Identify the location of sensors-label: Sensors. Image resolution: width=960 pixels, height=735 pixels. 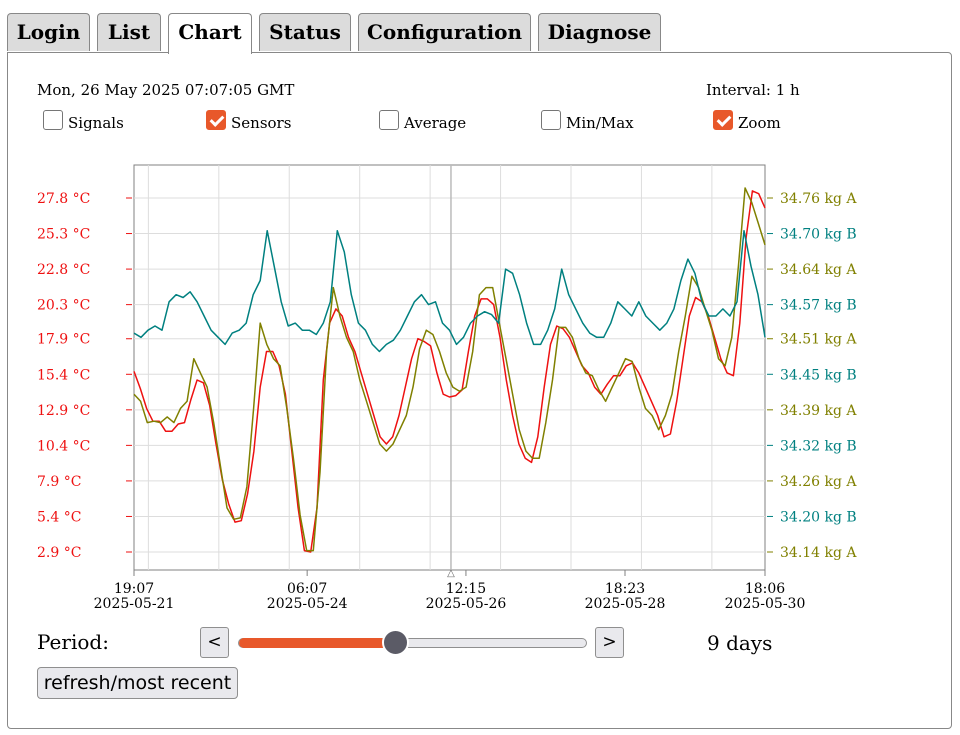
(261, 123).